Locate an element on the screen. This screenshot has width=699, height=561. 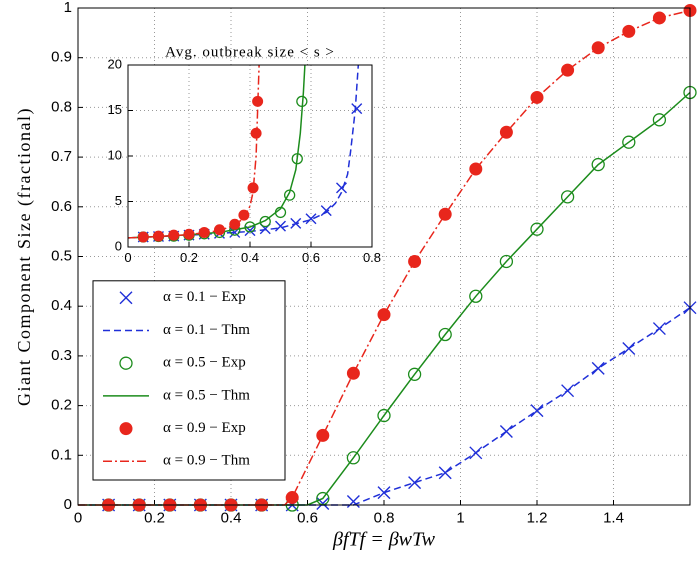
y-tick-label: 0.3 is located at coordinates (61, 355).